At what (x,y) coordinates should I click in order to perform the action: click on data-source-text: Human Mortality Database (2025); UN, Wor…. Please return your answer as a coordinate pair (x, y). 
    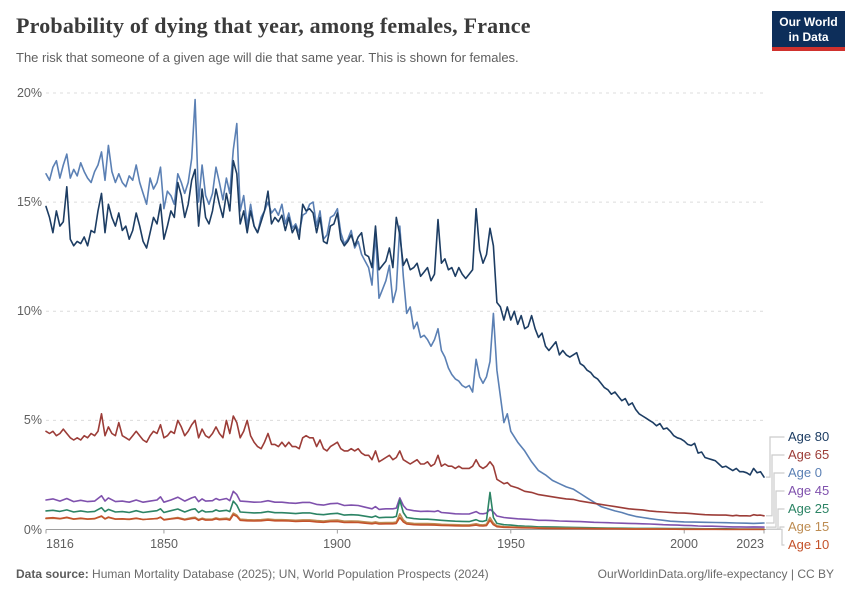
    Looking at the image, I should click on (288, 574).